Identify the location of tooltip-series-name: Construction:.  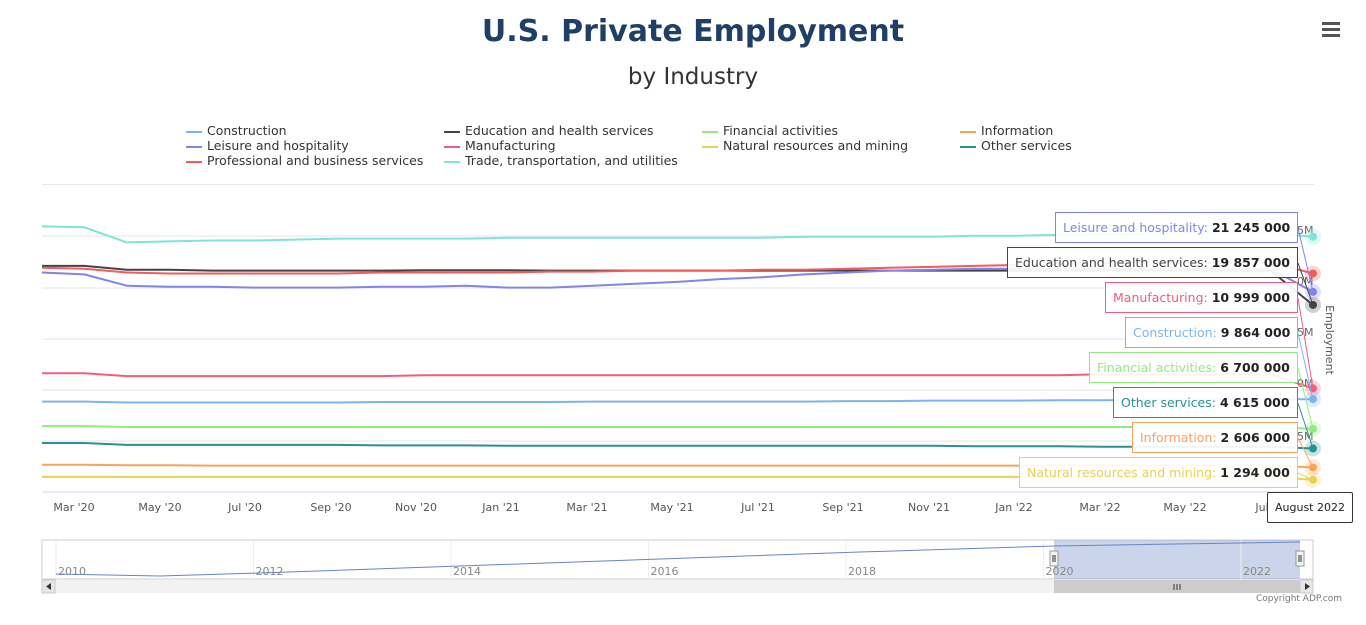
(1177, 332).